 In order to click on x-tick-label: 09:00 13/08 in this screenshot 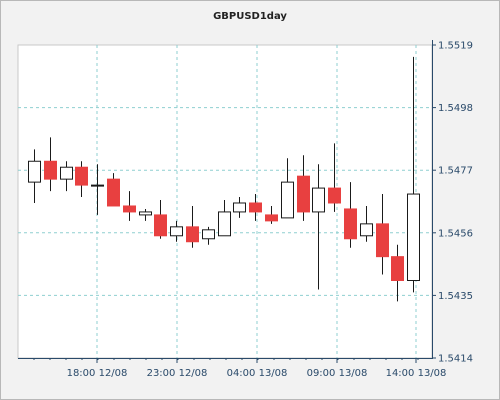, I will do `click(337, 373)`.